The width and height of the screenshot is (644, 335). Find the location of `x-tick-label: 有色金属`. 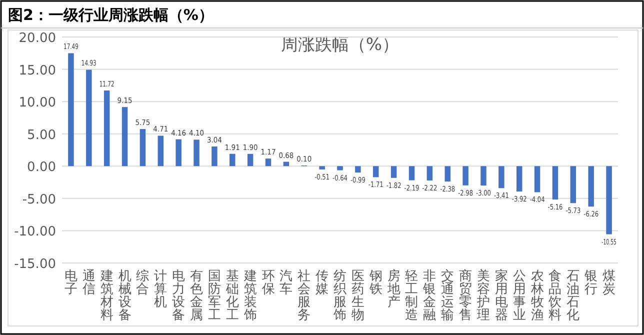

x-tick-label: 有色金属 is located at coordinates (197, 296).